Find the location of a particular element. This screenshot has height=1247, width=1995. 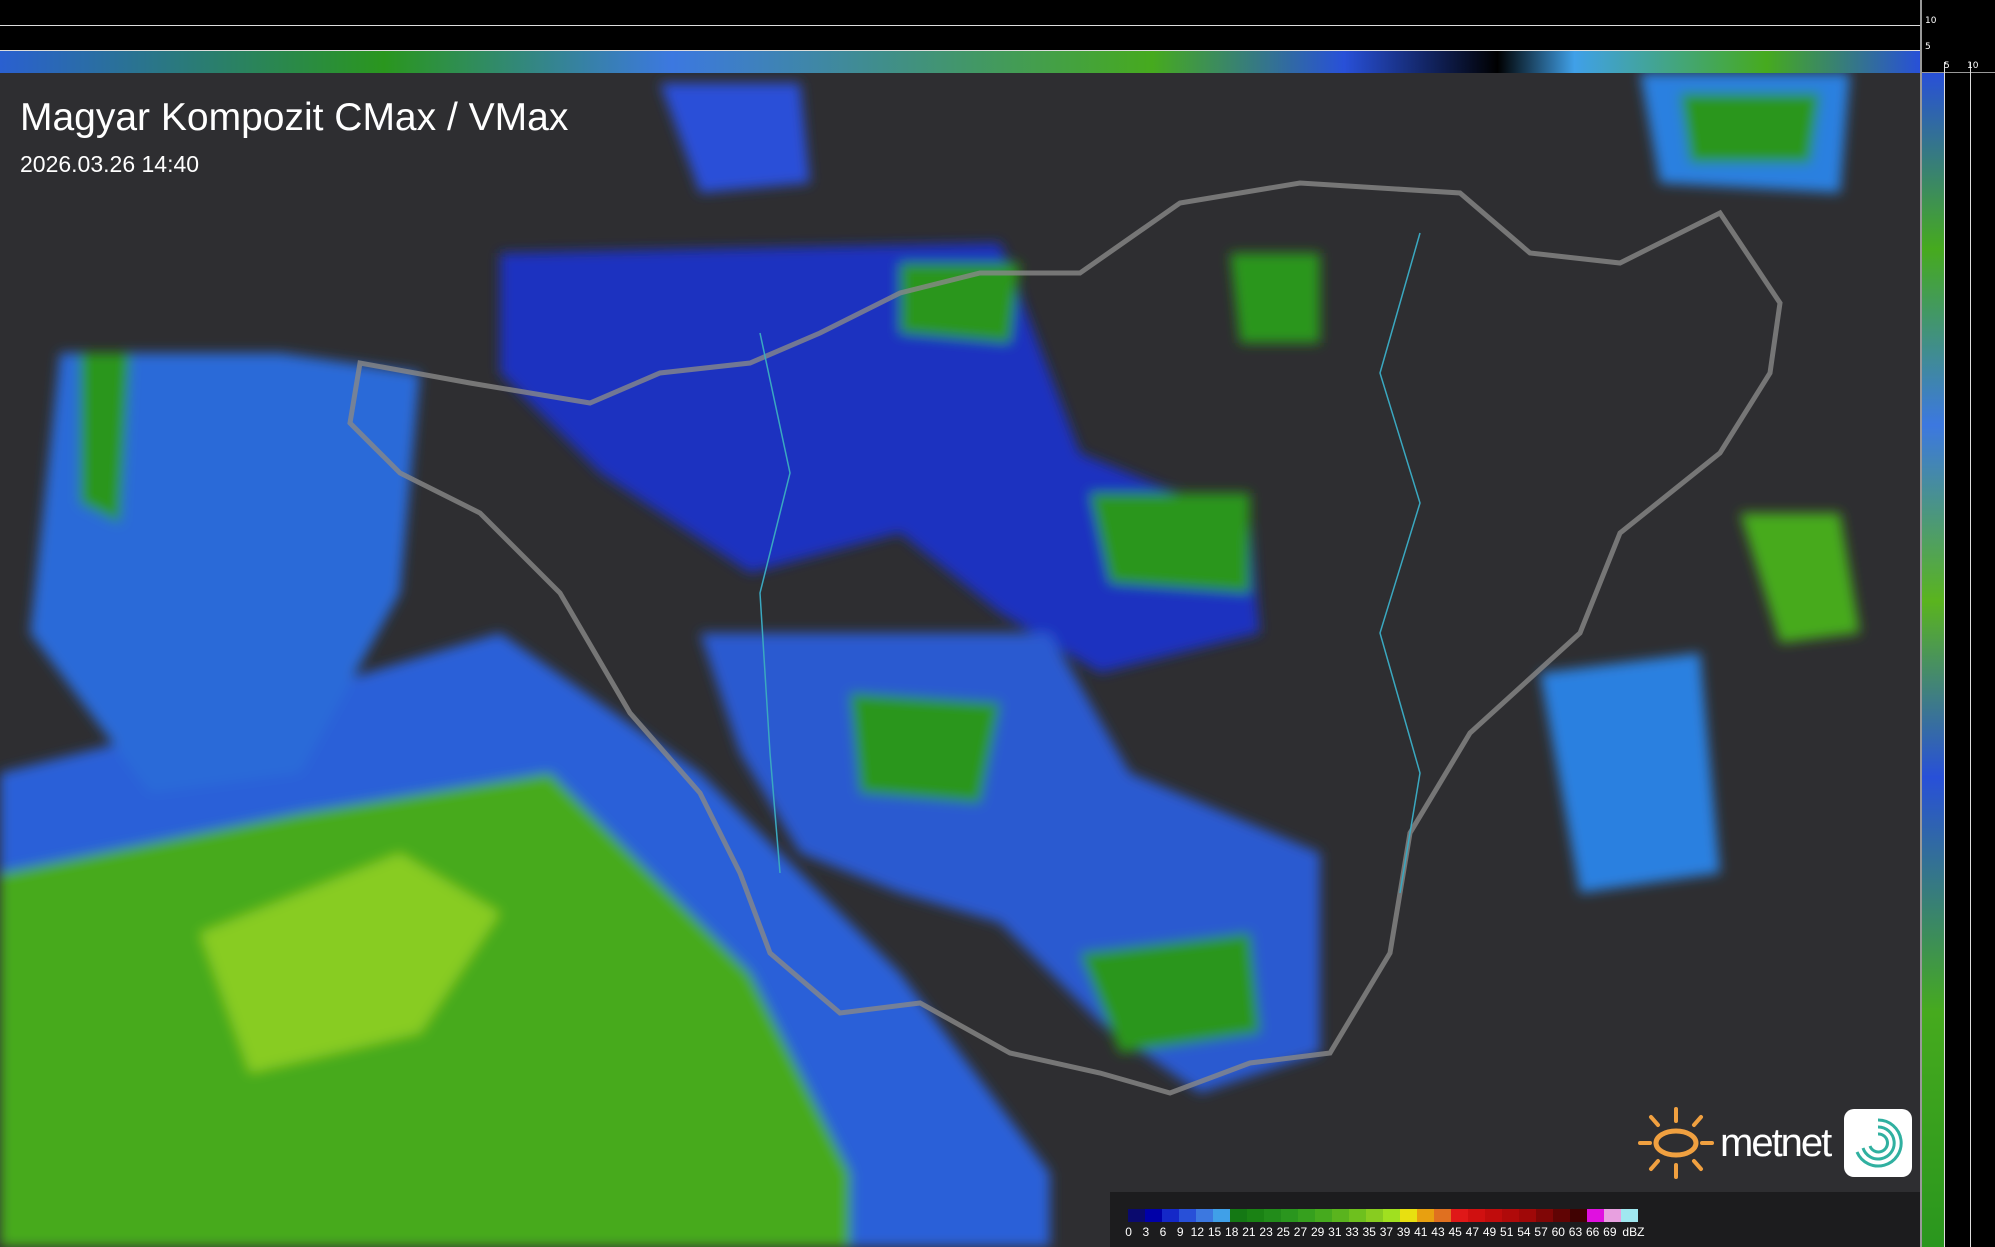

legend-label: 18 is located at coordinates (1232, 1232).